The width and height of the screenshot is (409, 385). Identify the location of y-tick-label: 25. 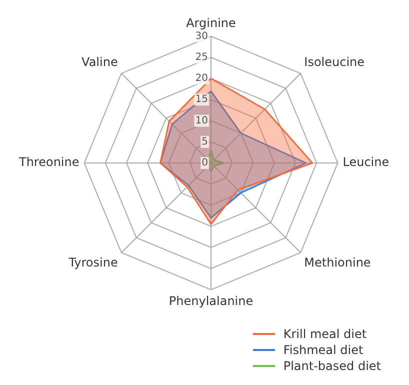
(201, 57).